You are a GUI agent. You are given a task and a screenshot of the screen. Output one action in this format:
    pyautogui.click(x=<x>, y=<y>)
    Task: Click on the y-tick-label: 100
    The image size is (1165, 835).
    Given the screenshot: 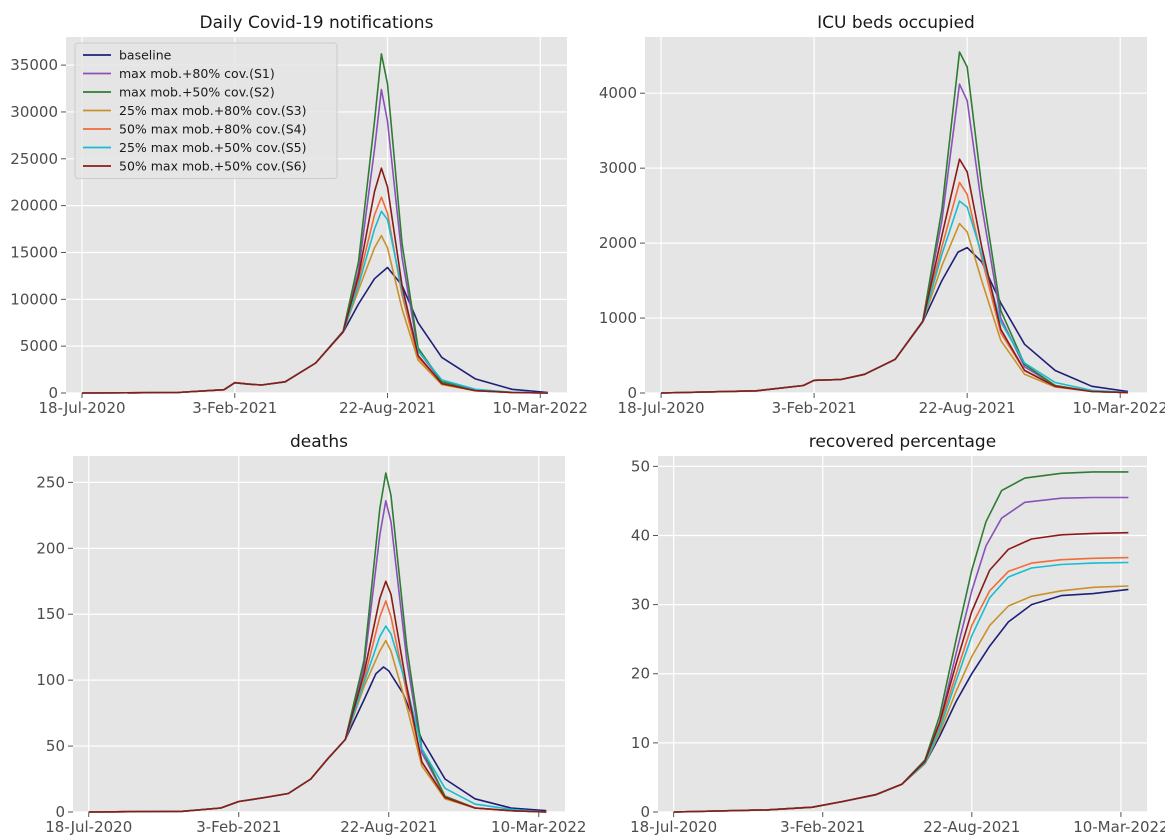 What is the action you would take?
    pyautogui.click(x=50, y=680)
    